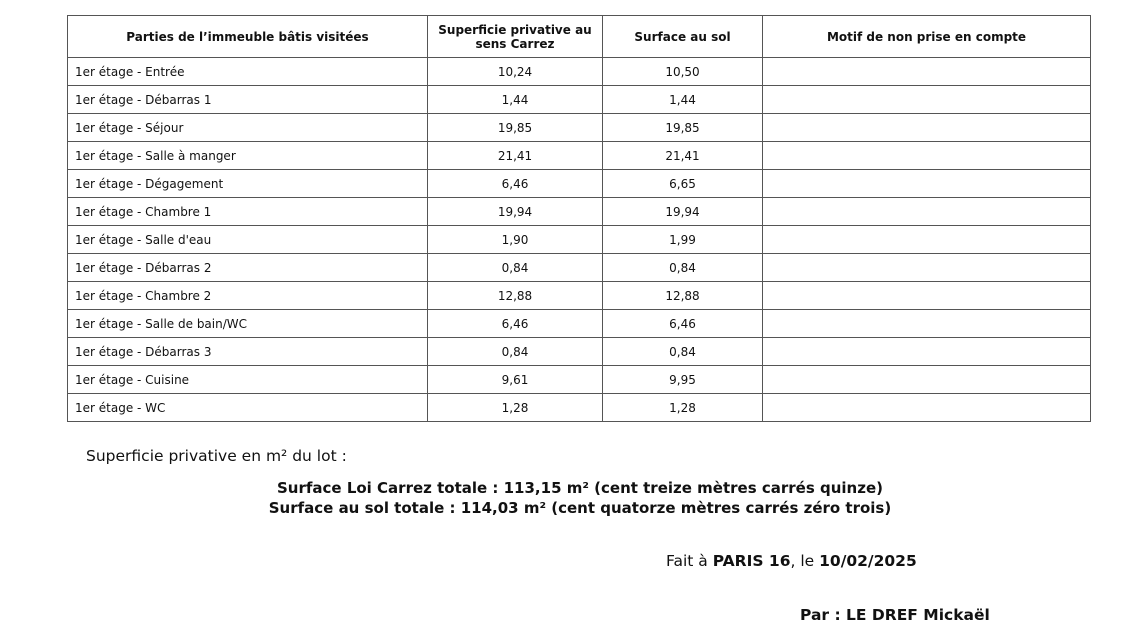 Image resolution: width=1139 pixels, height=624 pixels. I want to click on cell-room: 1er étage - Chambre 1, so click(247, 211).